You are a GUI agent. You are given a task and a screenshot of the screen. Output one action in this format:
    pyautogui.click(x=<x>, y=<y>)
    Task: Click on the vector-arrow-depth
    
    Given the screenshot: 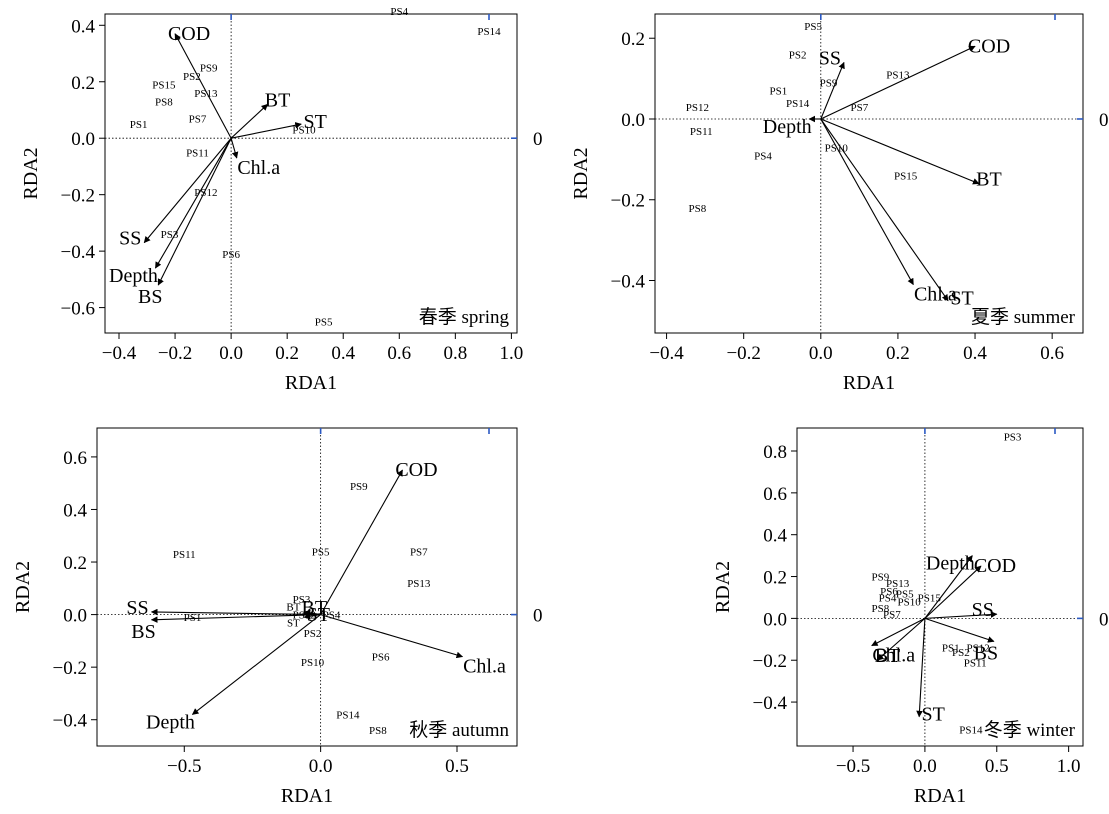 What is the action you would take?
    pyautogui.click(x=948, y=587)
    